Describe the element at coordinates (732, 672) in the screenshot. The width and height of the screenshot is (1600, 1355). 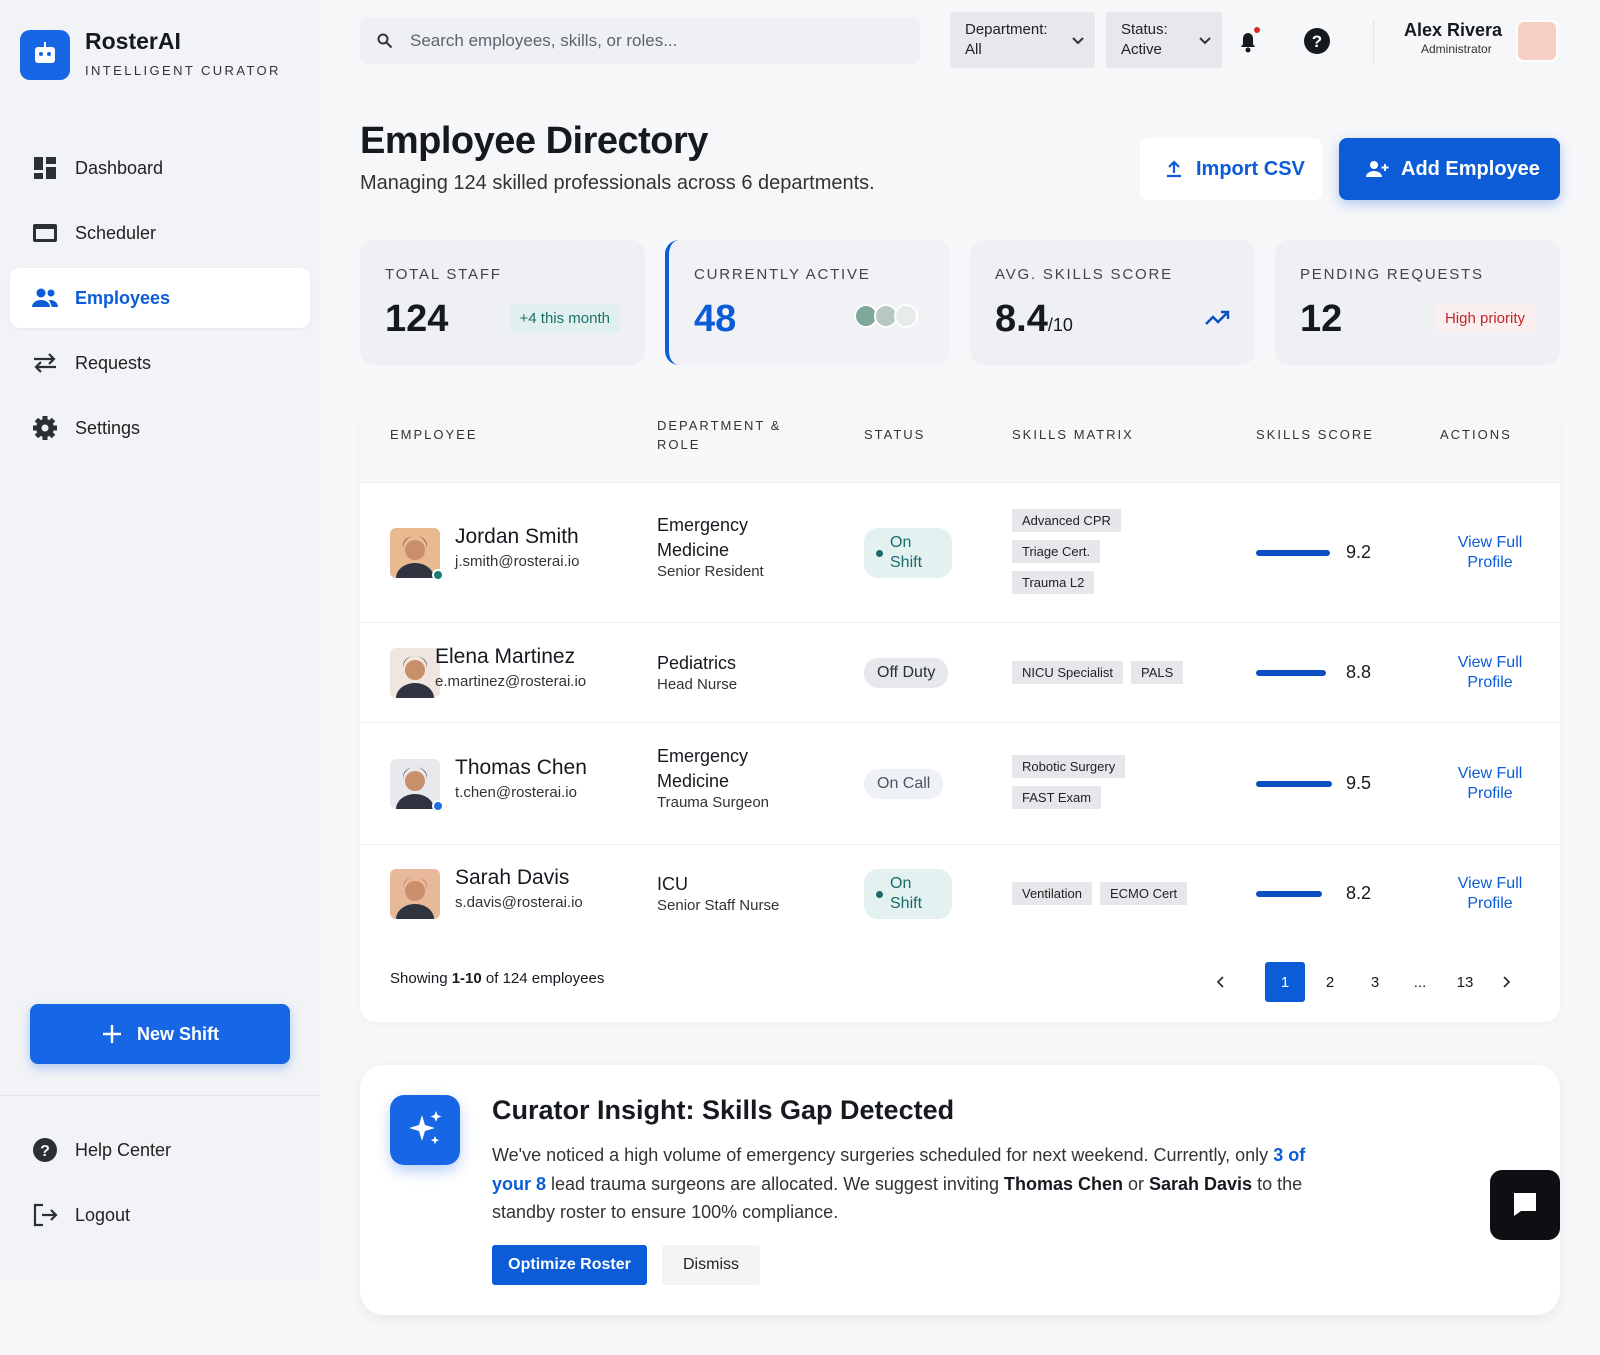
I see `department-role: Pediatrics Head Nurse` at that location.